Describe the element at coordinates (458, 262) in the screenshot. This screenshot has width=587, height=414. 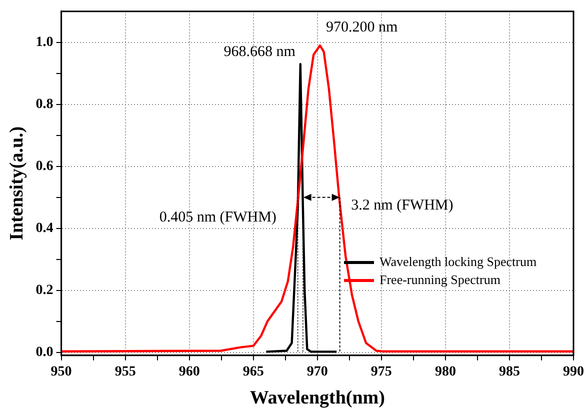
I see `legend-label: Wavelength locking Spectrum` at that location.